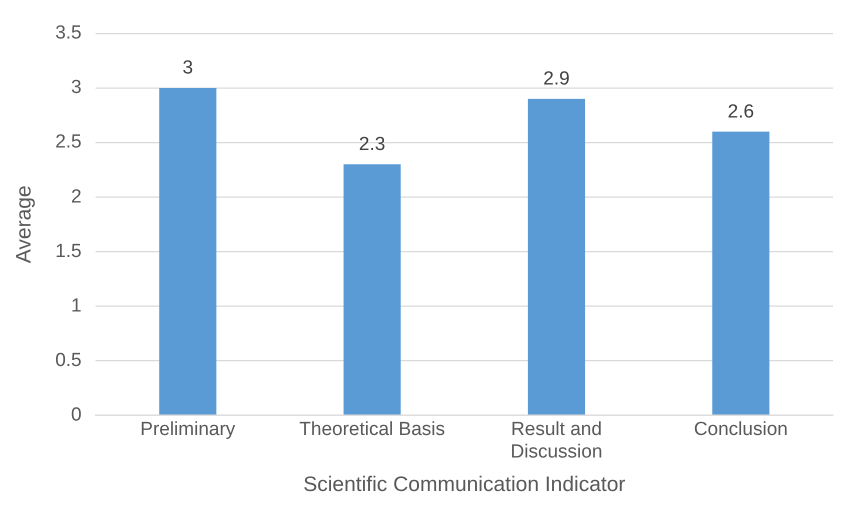  Describe the element at coordinates (76, 305) in the screenshot. I see `y-tick-label: 1` at that location.